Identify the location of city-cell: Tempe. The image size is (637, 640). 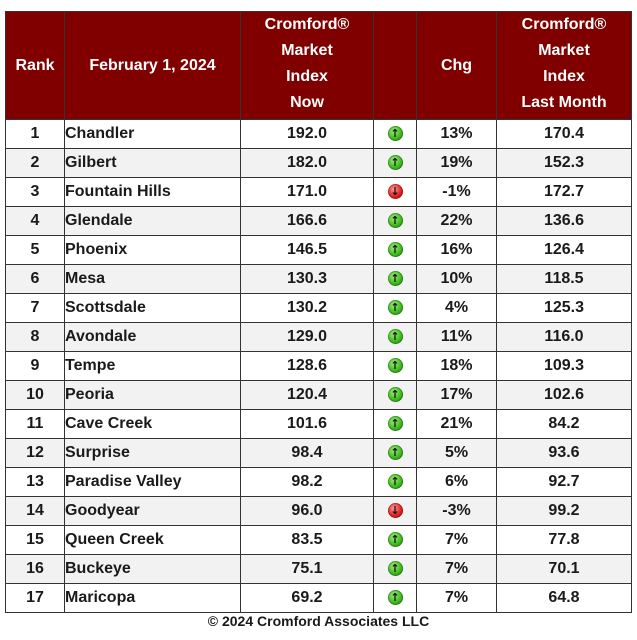
(152, 366).